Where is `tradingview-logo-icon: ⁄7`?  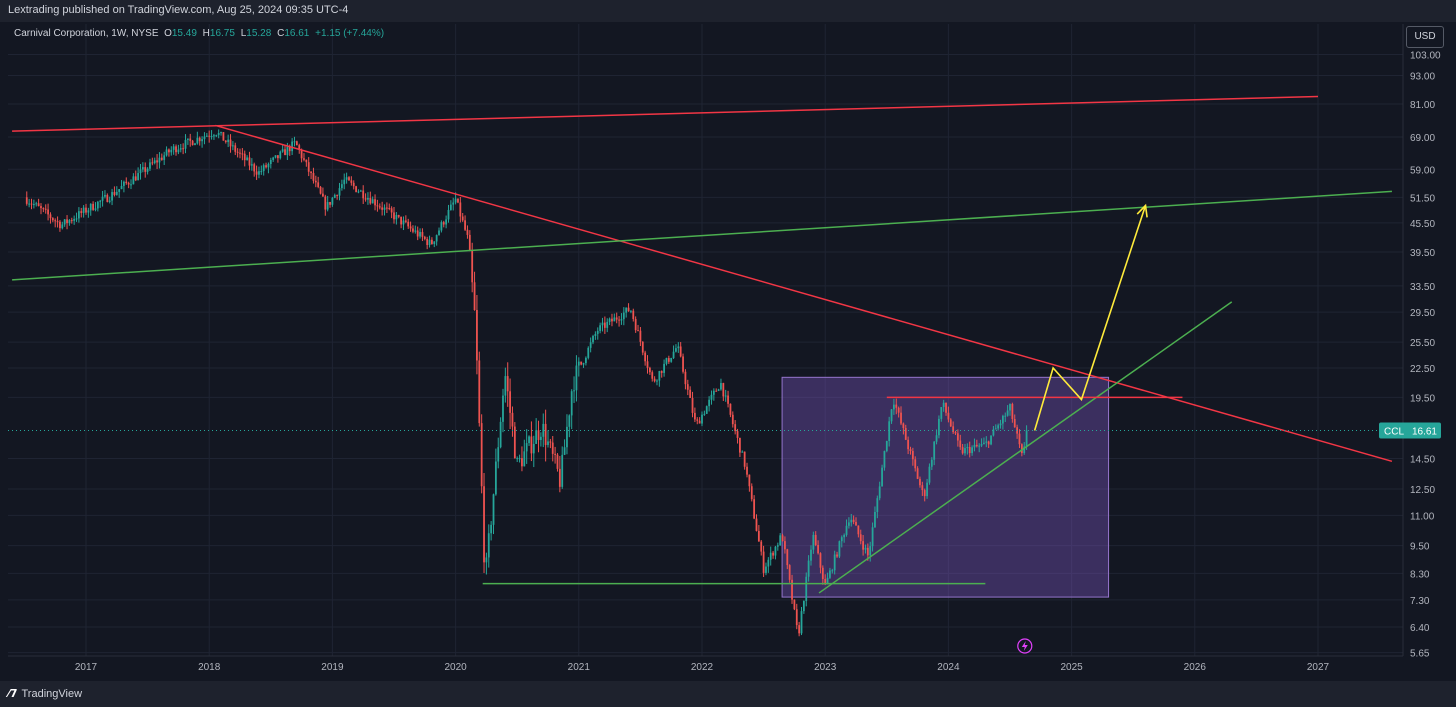 tradingview-logo-icon: ⁄7 is located at coordinates (13, 693).